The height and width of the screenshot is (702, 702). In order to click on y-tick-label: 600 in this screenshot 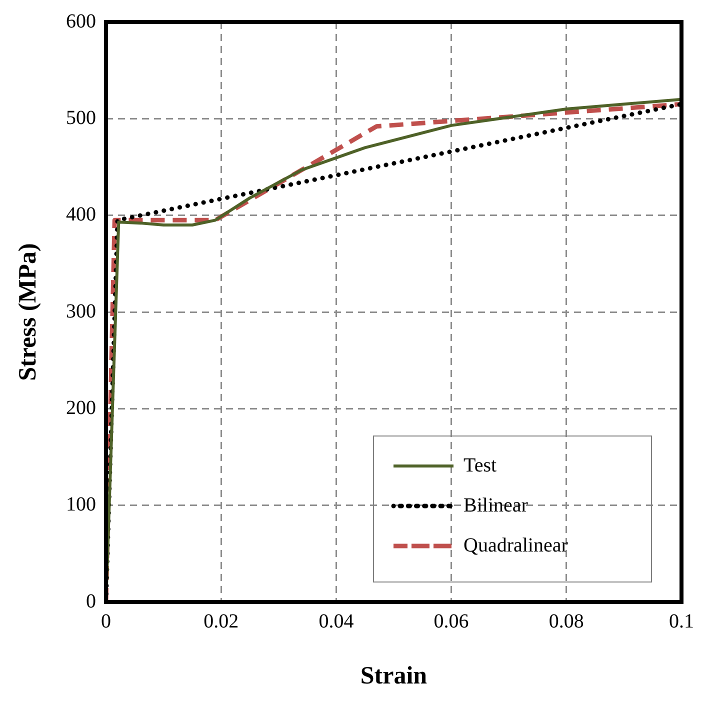, I will do `click(81, 21)`.